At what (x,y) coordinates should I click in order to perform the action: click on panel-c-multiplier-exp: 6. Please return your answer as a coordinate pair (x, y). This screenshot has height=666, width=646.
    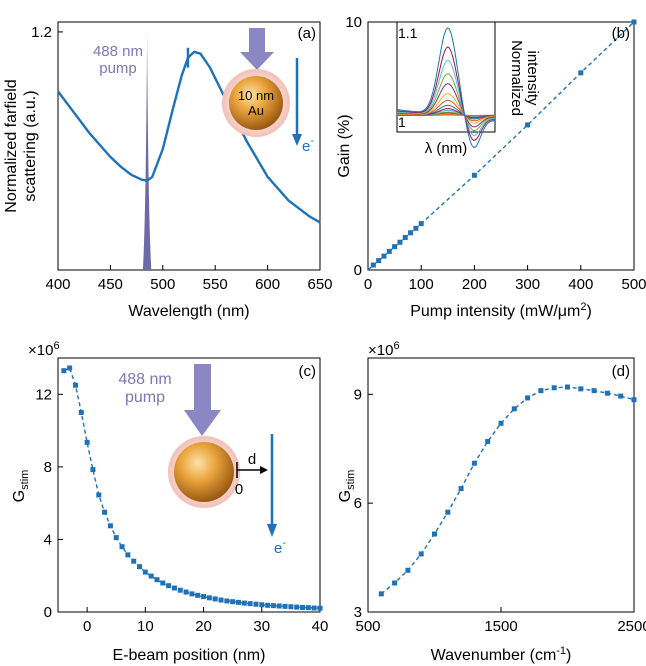
    Looking at the image, I should click on (56, 346).